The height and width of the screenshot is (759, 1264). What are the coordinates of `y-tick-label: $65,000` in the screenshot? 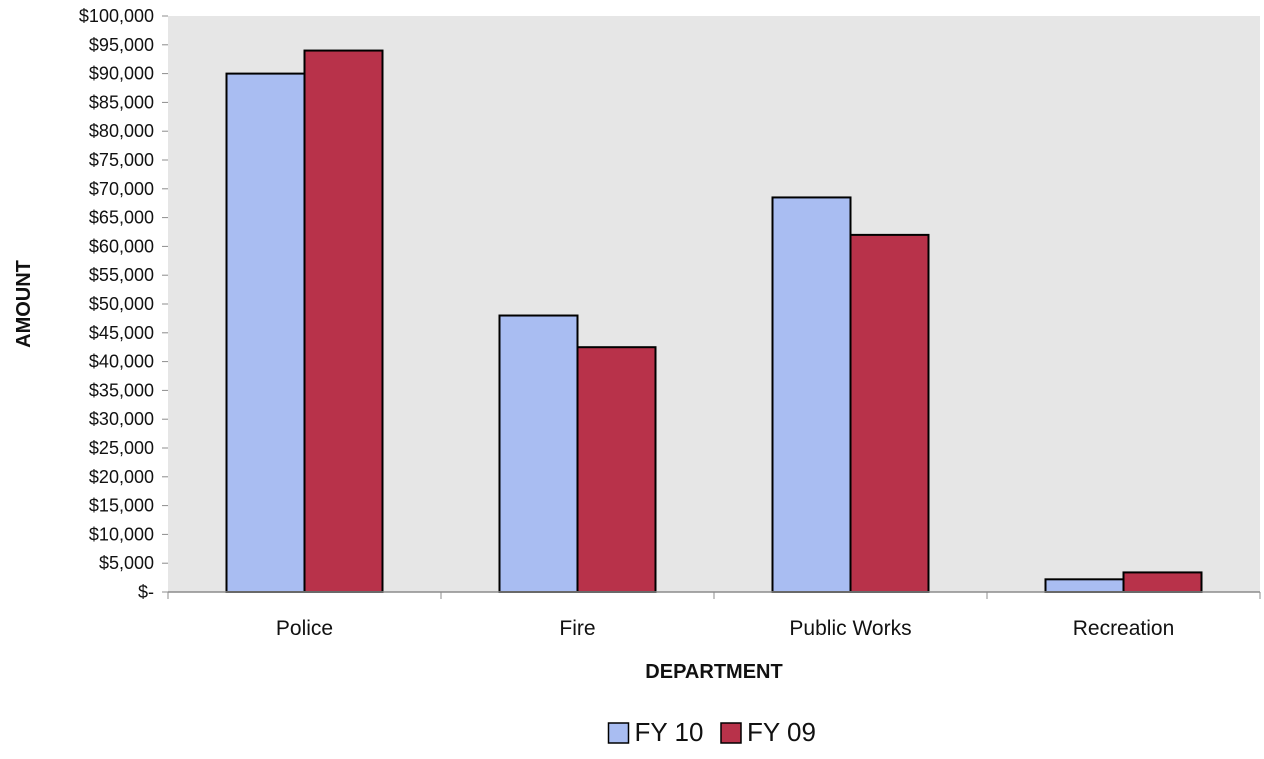 It's located at (121, 218).